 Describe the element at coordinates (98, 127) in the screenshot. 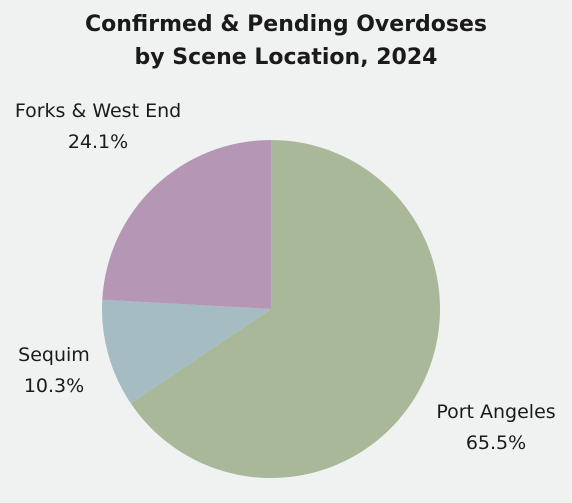

I see `slice-label-forks-west-end: Forks & West End 24.1%` at that location.